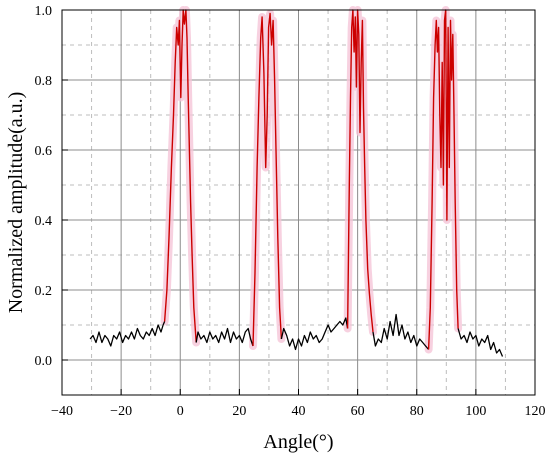 The image size is (550, 462). Describe the element at coordinates (298, 442) in the screenshot. I see `x-axis-title: Angle(°)` at that location.